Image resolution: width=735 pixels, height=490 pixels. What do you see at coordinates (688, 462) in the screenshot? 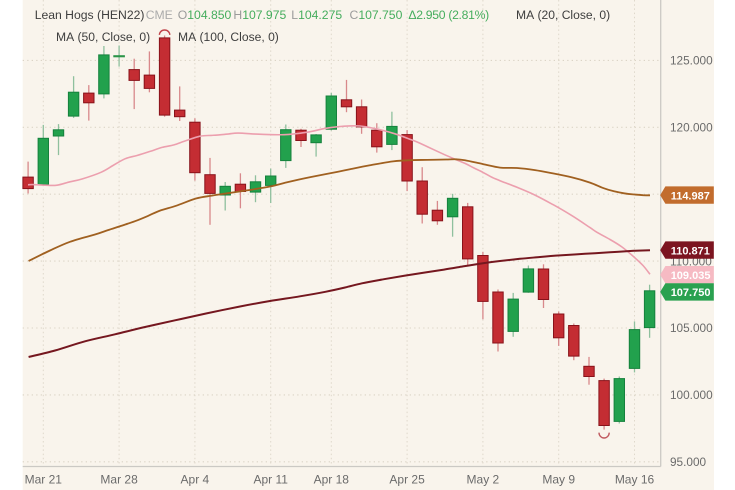
I see `svg-text: 95.000` at bounding box center [688, 462].